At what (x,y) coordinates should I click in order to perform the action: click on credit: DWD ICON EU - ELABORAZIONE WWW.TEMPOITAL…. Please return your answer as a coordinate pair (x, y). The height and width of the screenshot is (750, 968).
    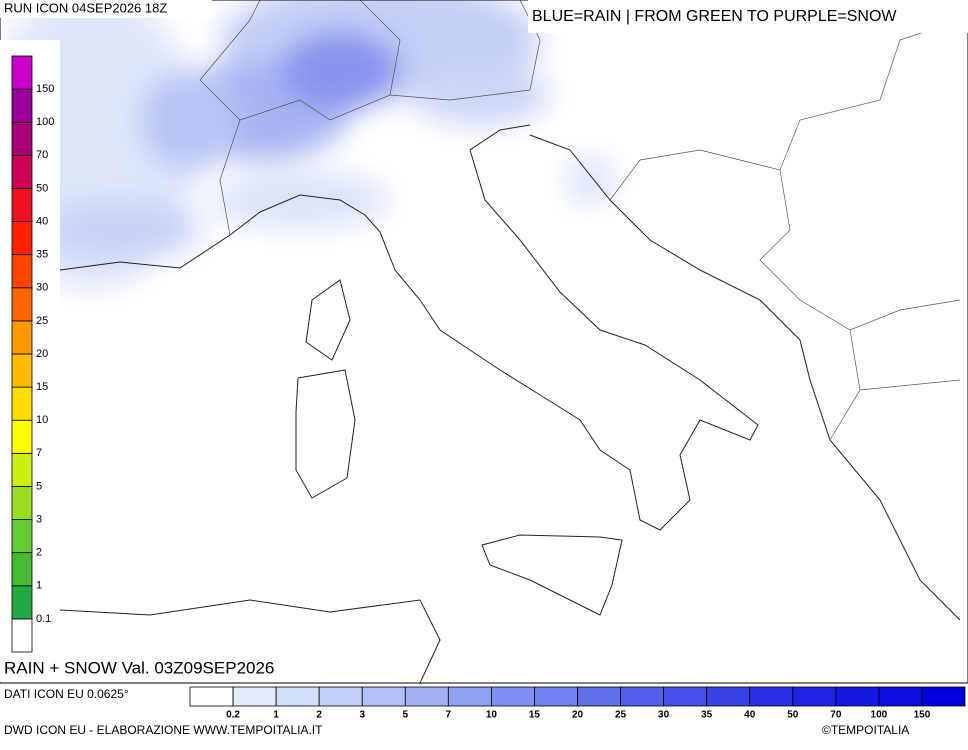
    Looking at the image, I should click on (163, 730).